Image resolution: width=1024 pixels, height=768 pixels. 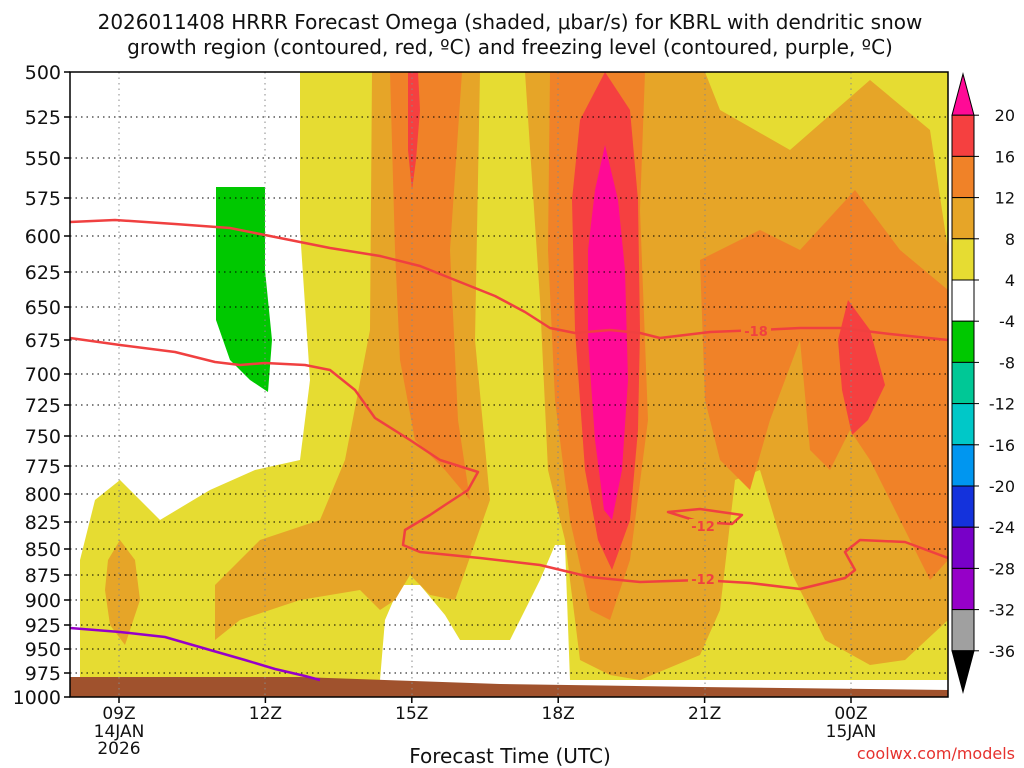 I want to click on below-ground-strip, so click(x=509, y=687).